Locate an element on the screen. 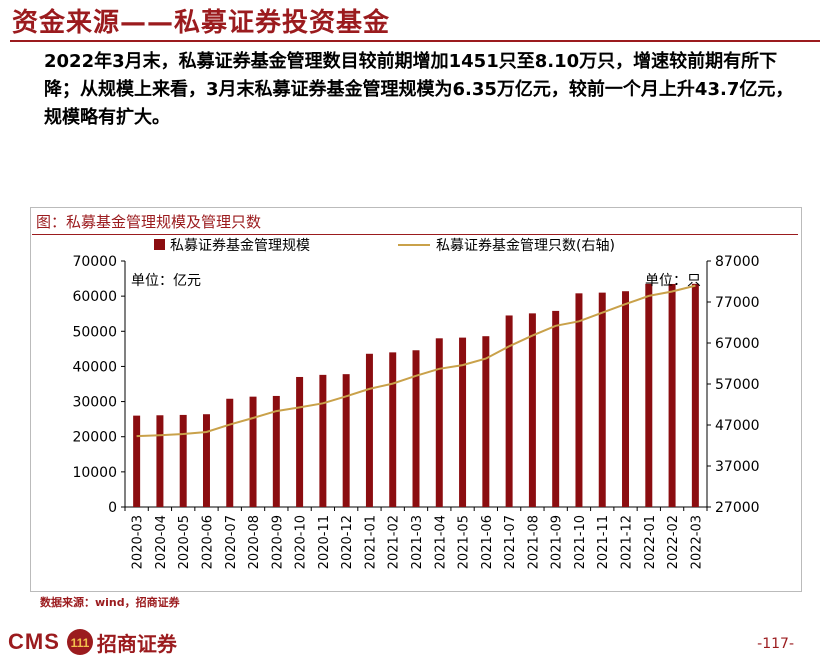  y-left-tick-label: 0 is located at coordinates (112, 508).